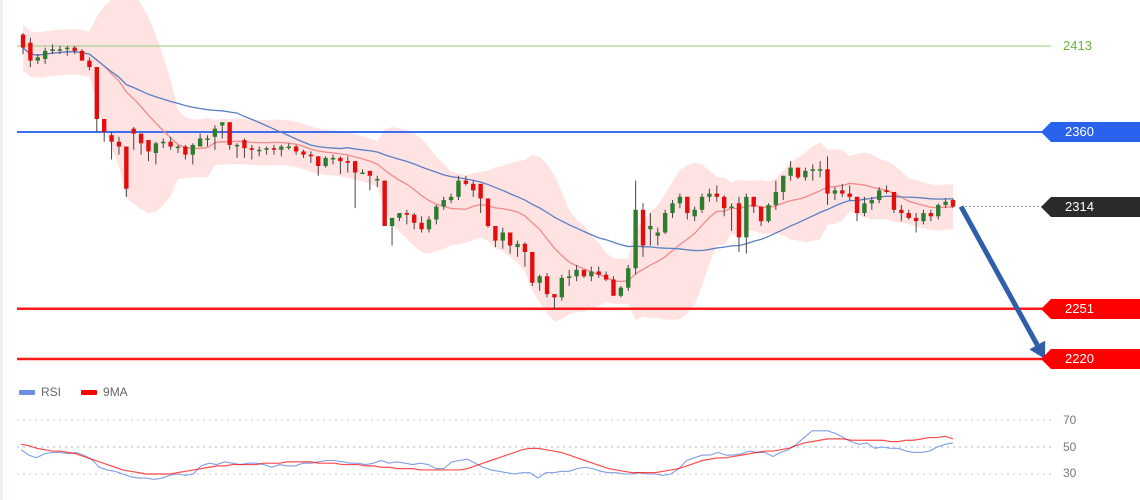 Image resolution: width=1140 pixels, height=500 pixels. Describe the element at coordinates (79, 392) in the screenshot. I see `rsi-legend: RSI 9MA` at that location.